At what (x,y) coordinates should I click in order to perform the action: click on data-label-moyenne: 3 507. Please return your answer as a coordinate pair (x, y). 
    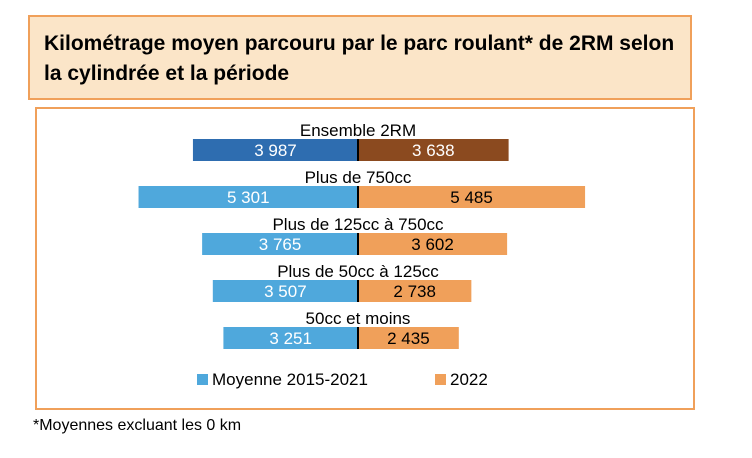
    Looking at the image, I should click on (285, 291).